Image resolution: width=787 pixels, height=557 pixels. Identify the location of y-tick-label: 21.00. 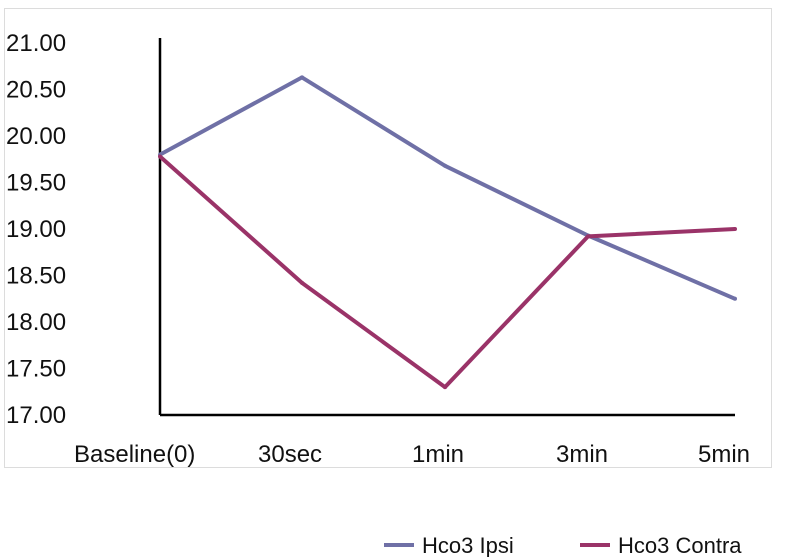
(36, 43).